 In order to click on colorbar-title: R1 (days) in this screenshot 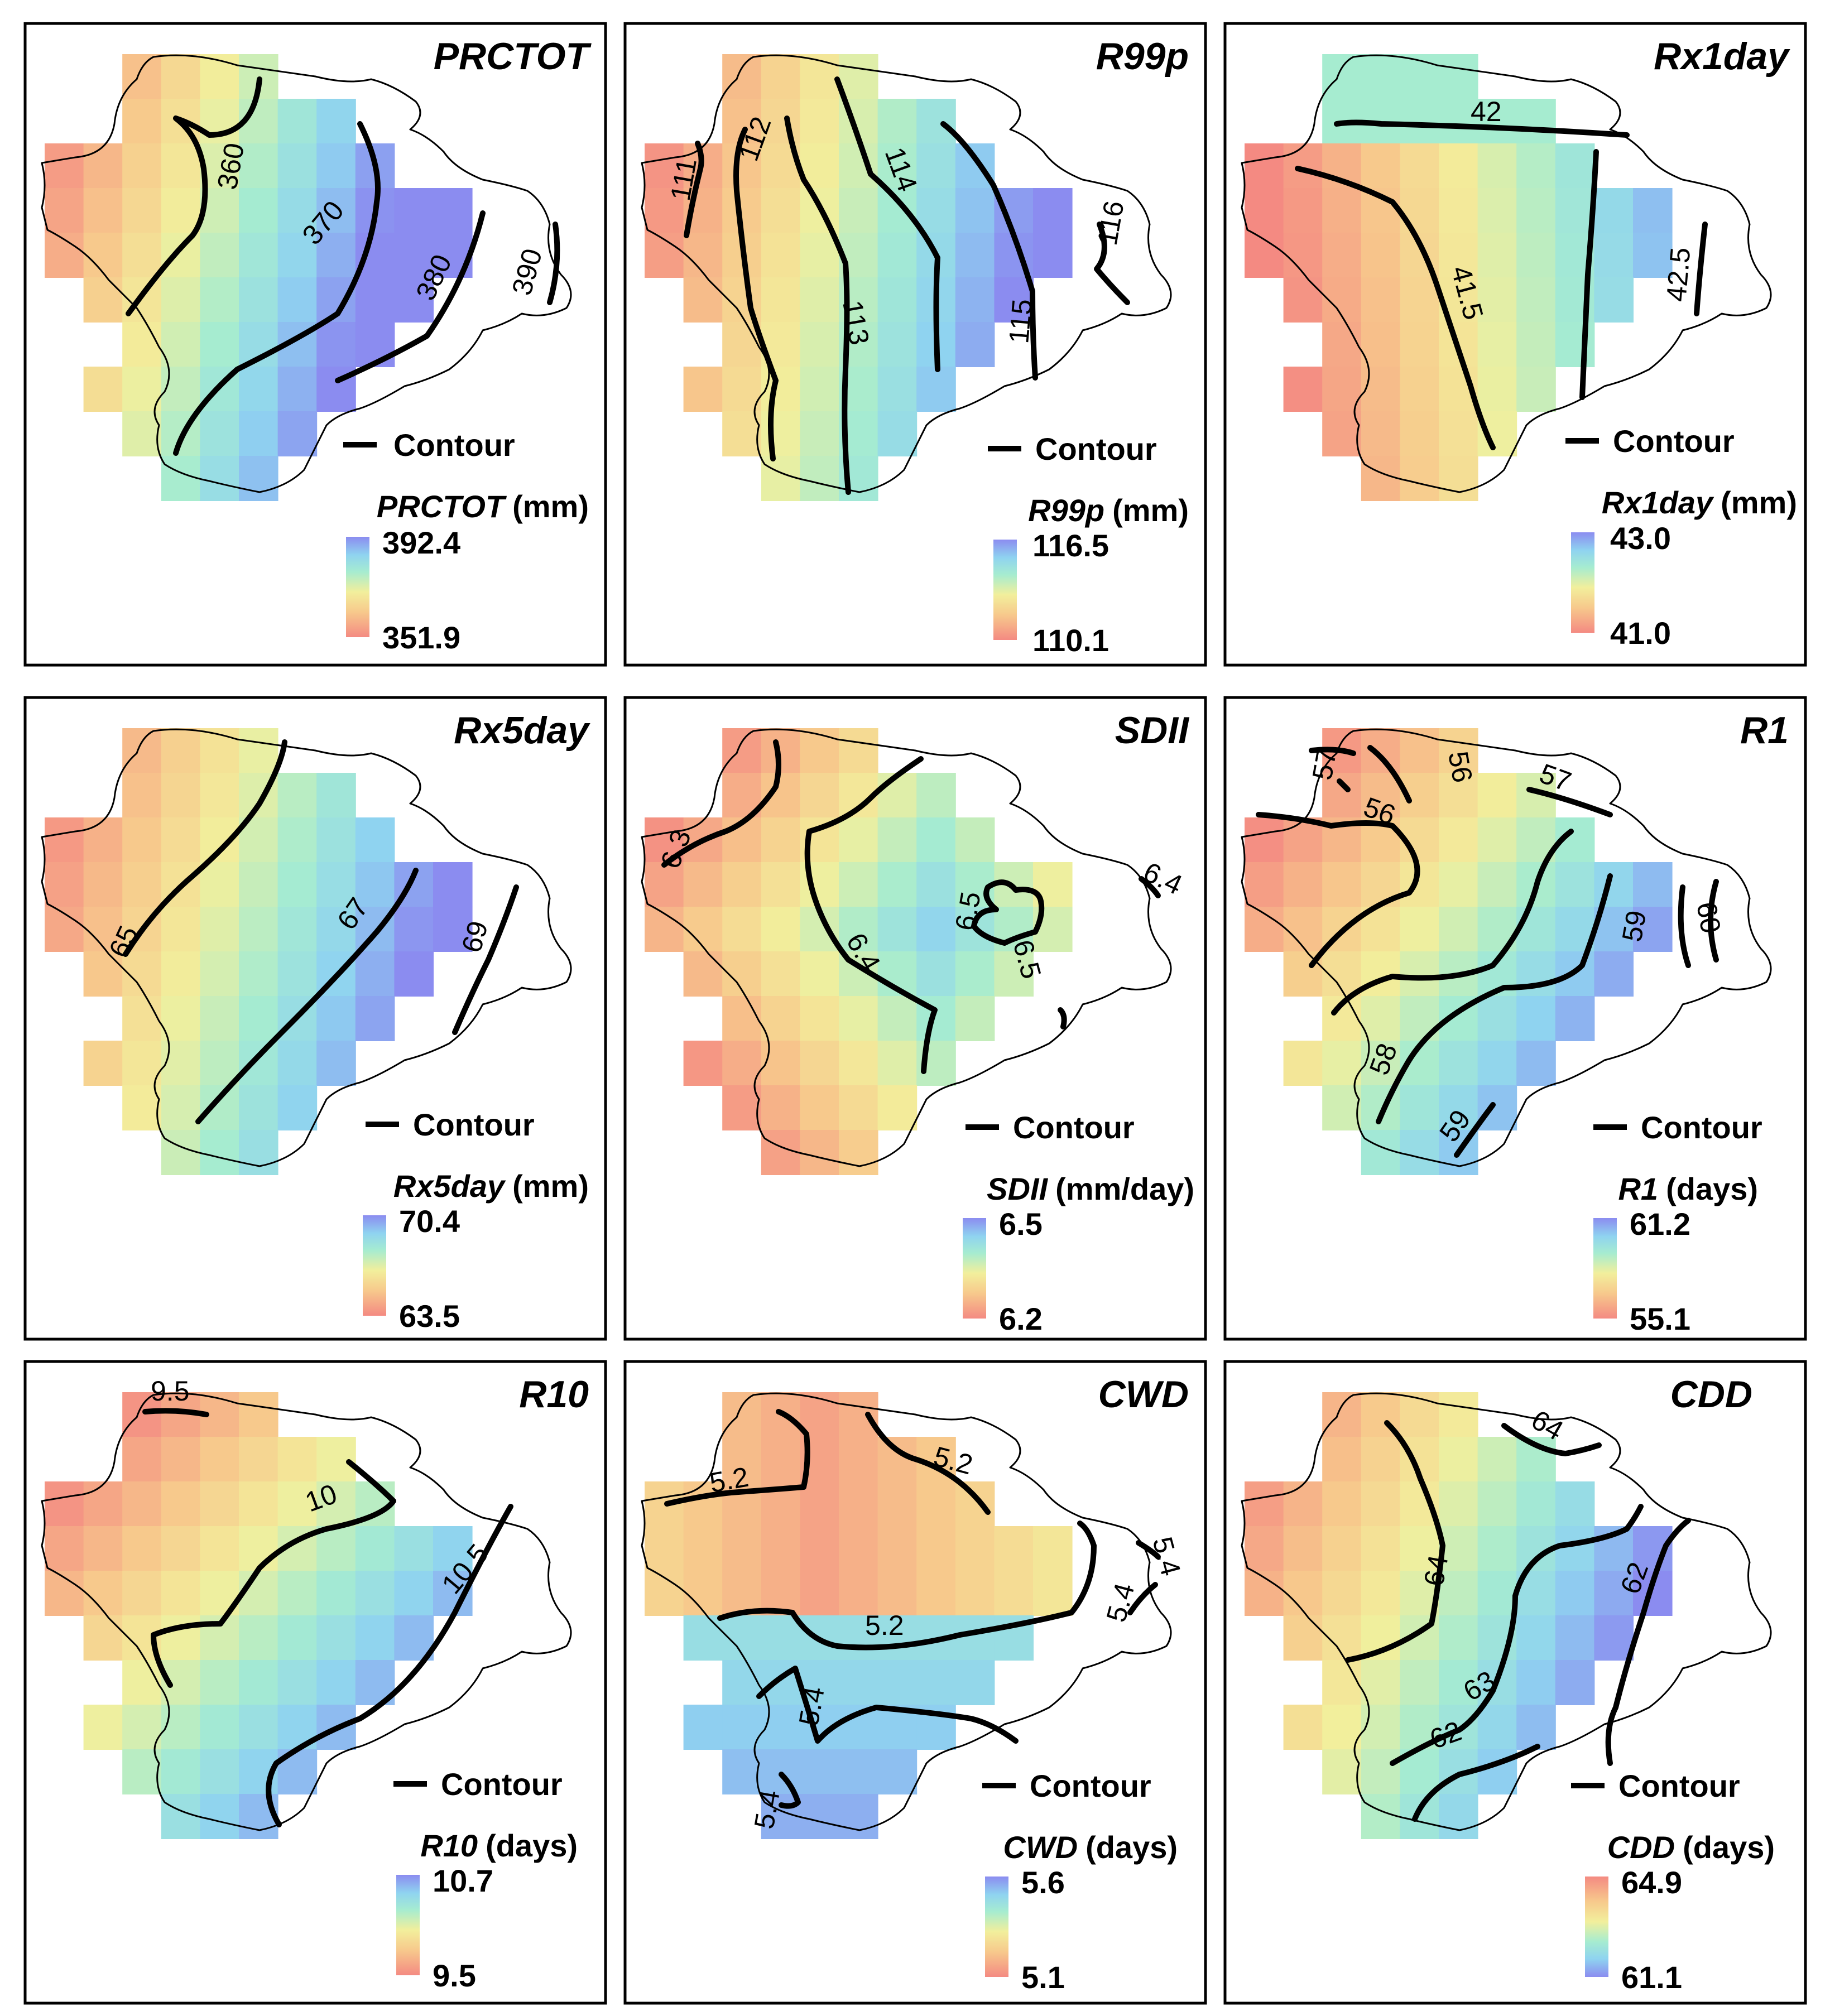, I will do `click(1688, 1188)`.